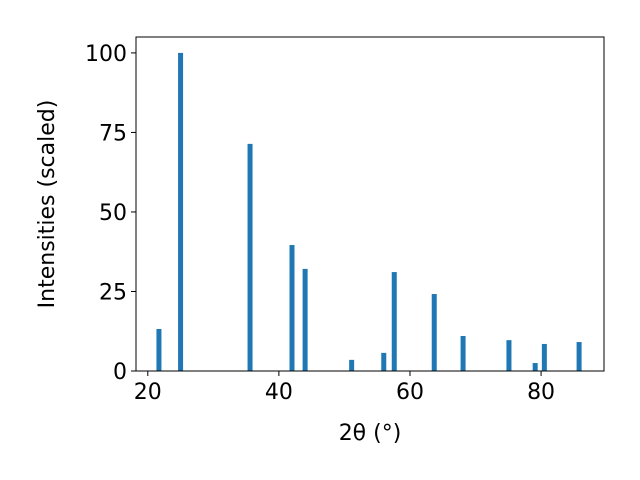 This screenshot has width=640, height=480. What do you see at coordinates (370, 433) in the screenshot?
I see `x-axis-label: 2θ (°)` at bounding box center [370, 433].